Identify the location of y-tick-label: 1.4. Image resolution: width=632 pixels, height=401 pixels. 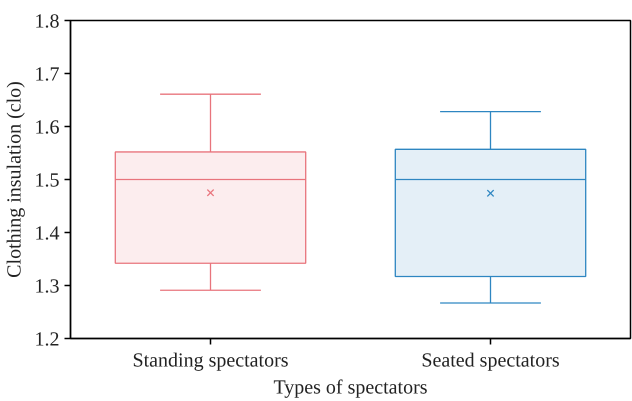
(47, 233).